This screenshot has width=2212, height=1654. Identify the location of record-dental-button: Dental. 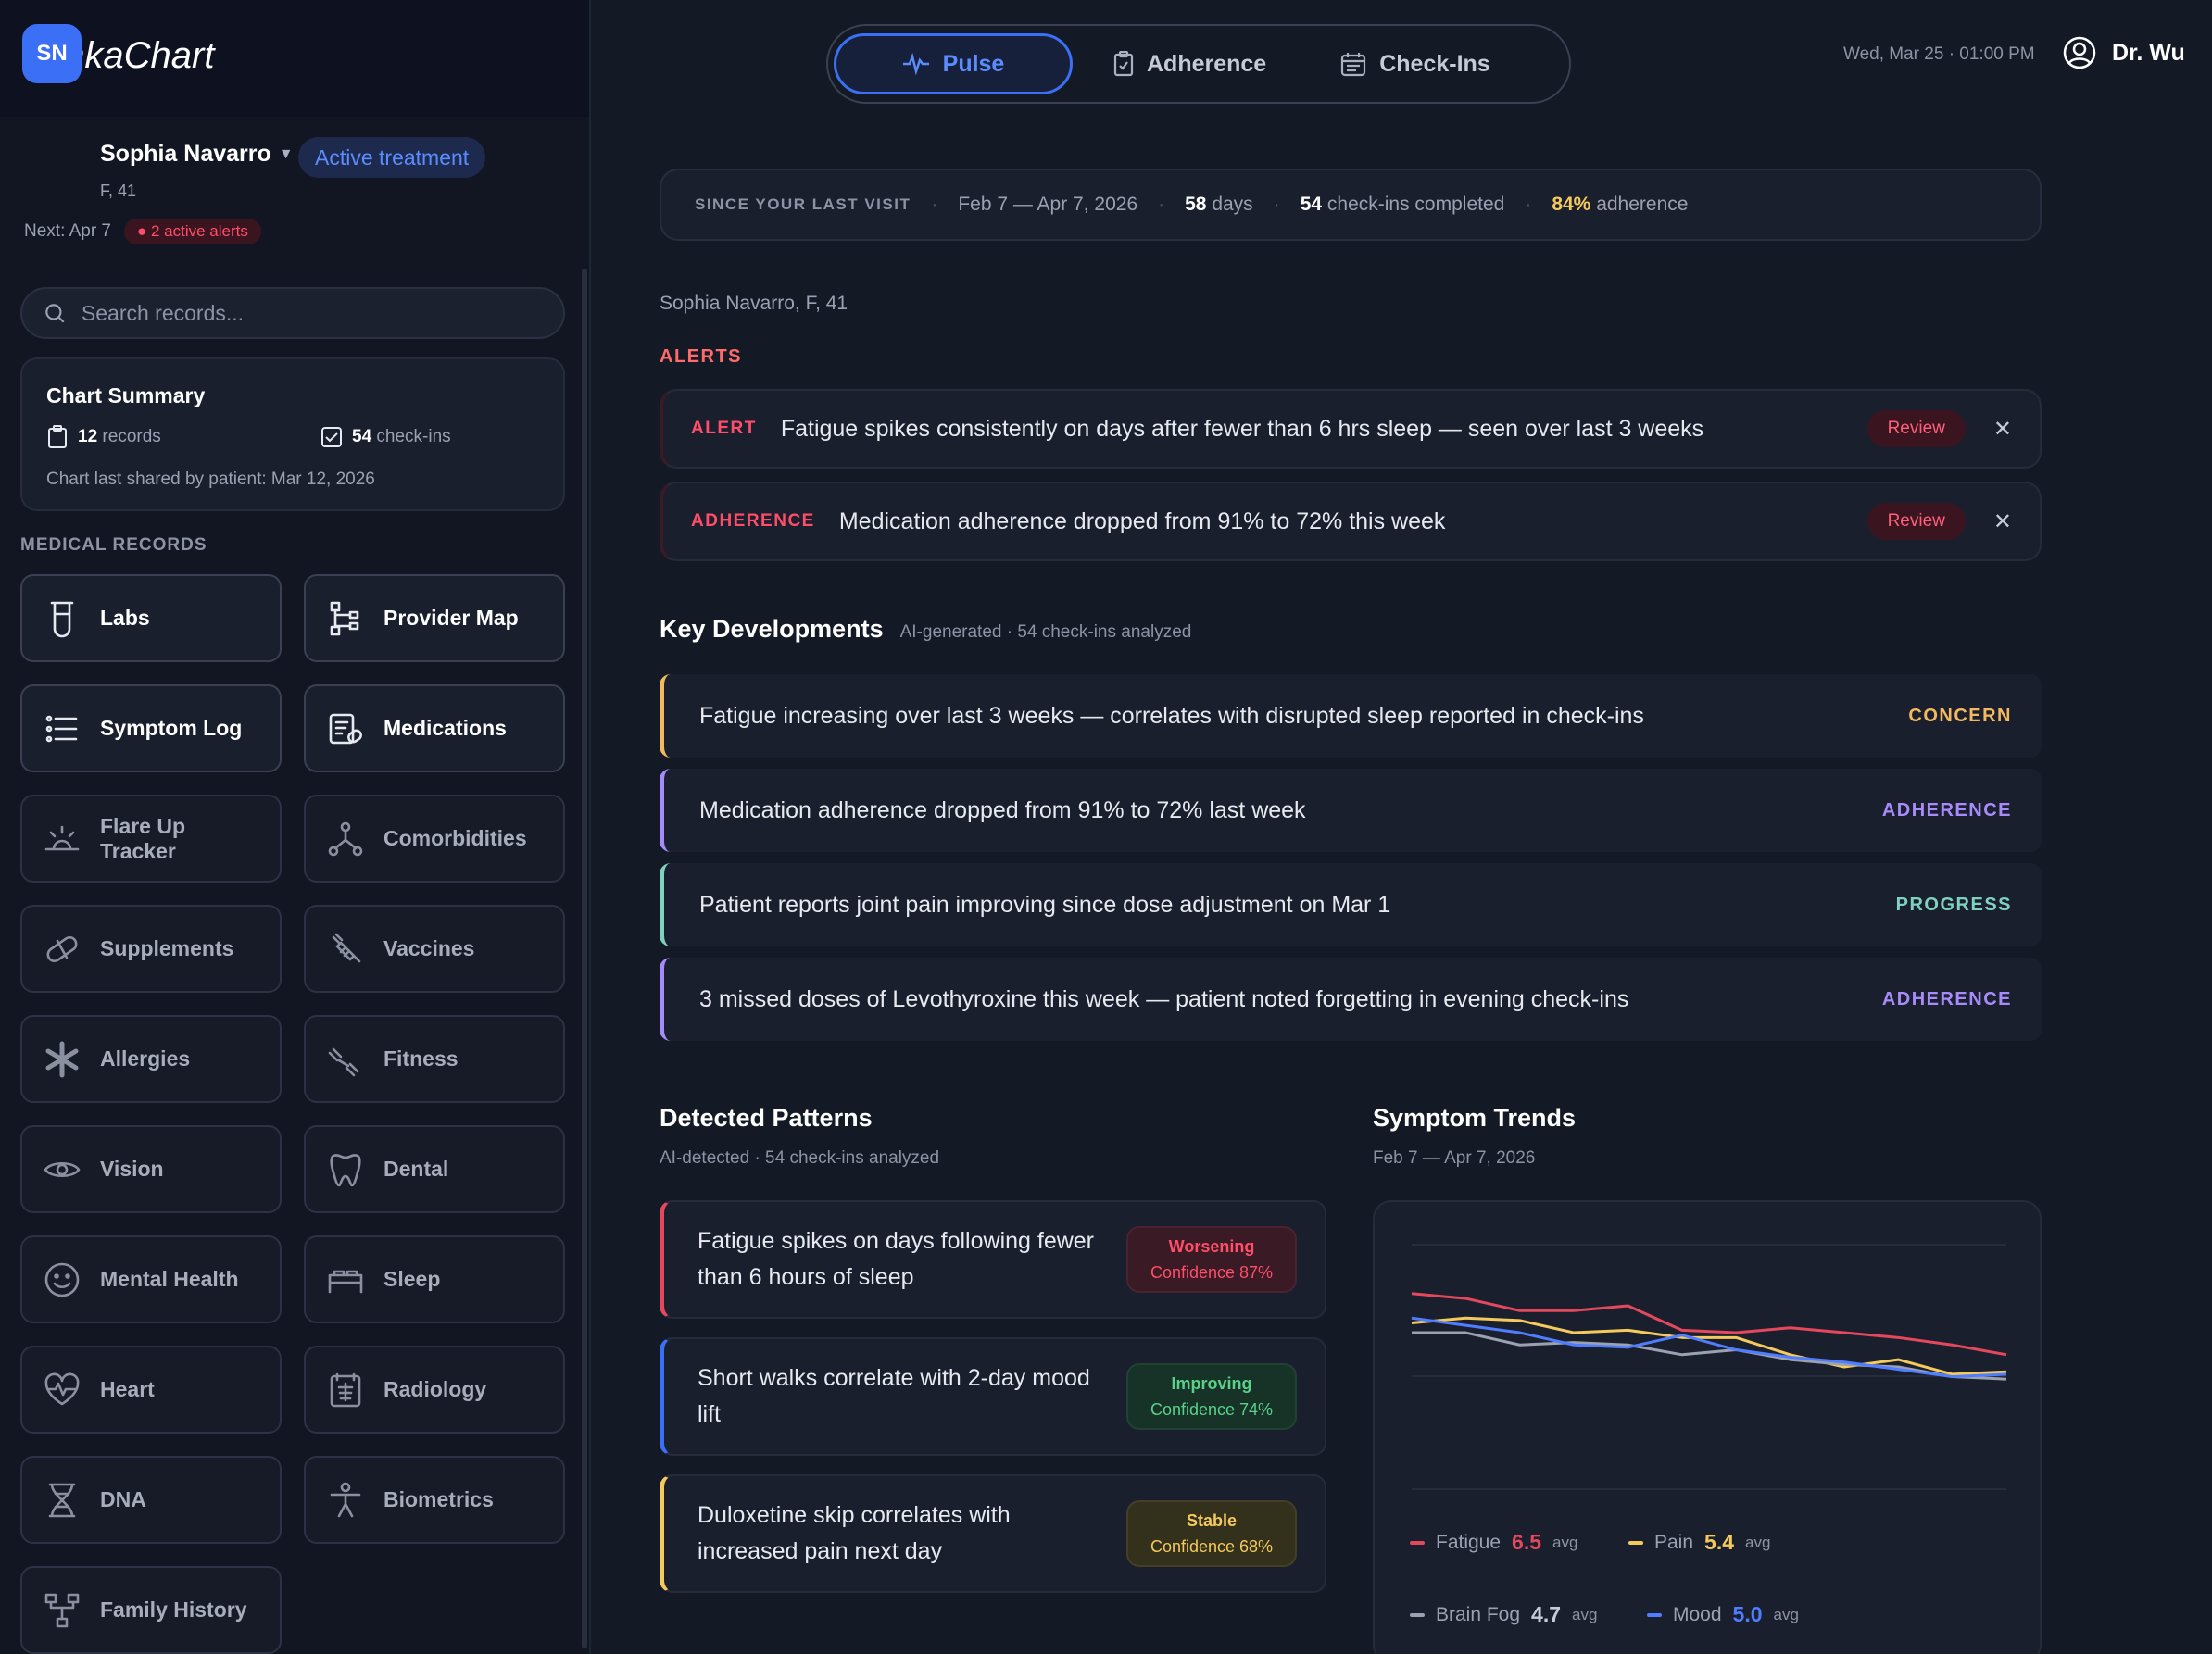
(435, 1169).